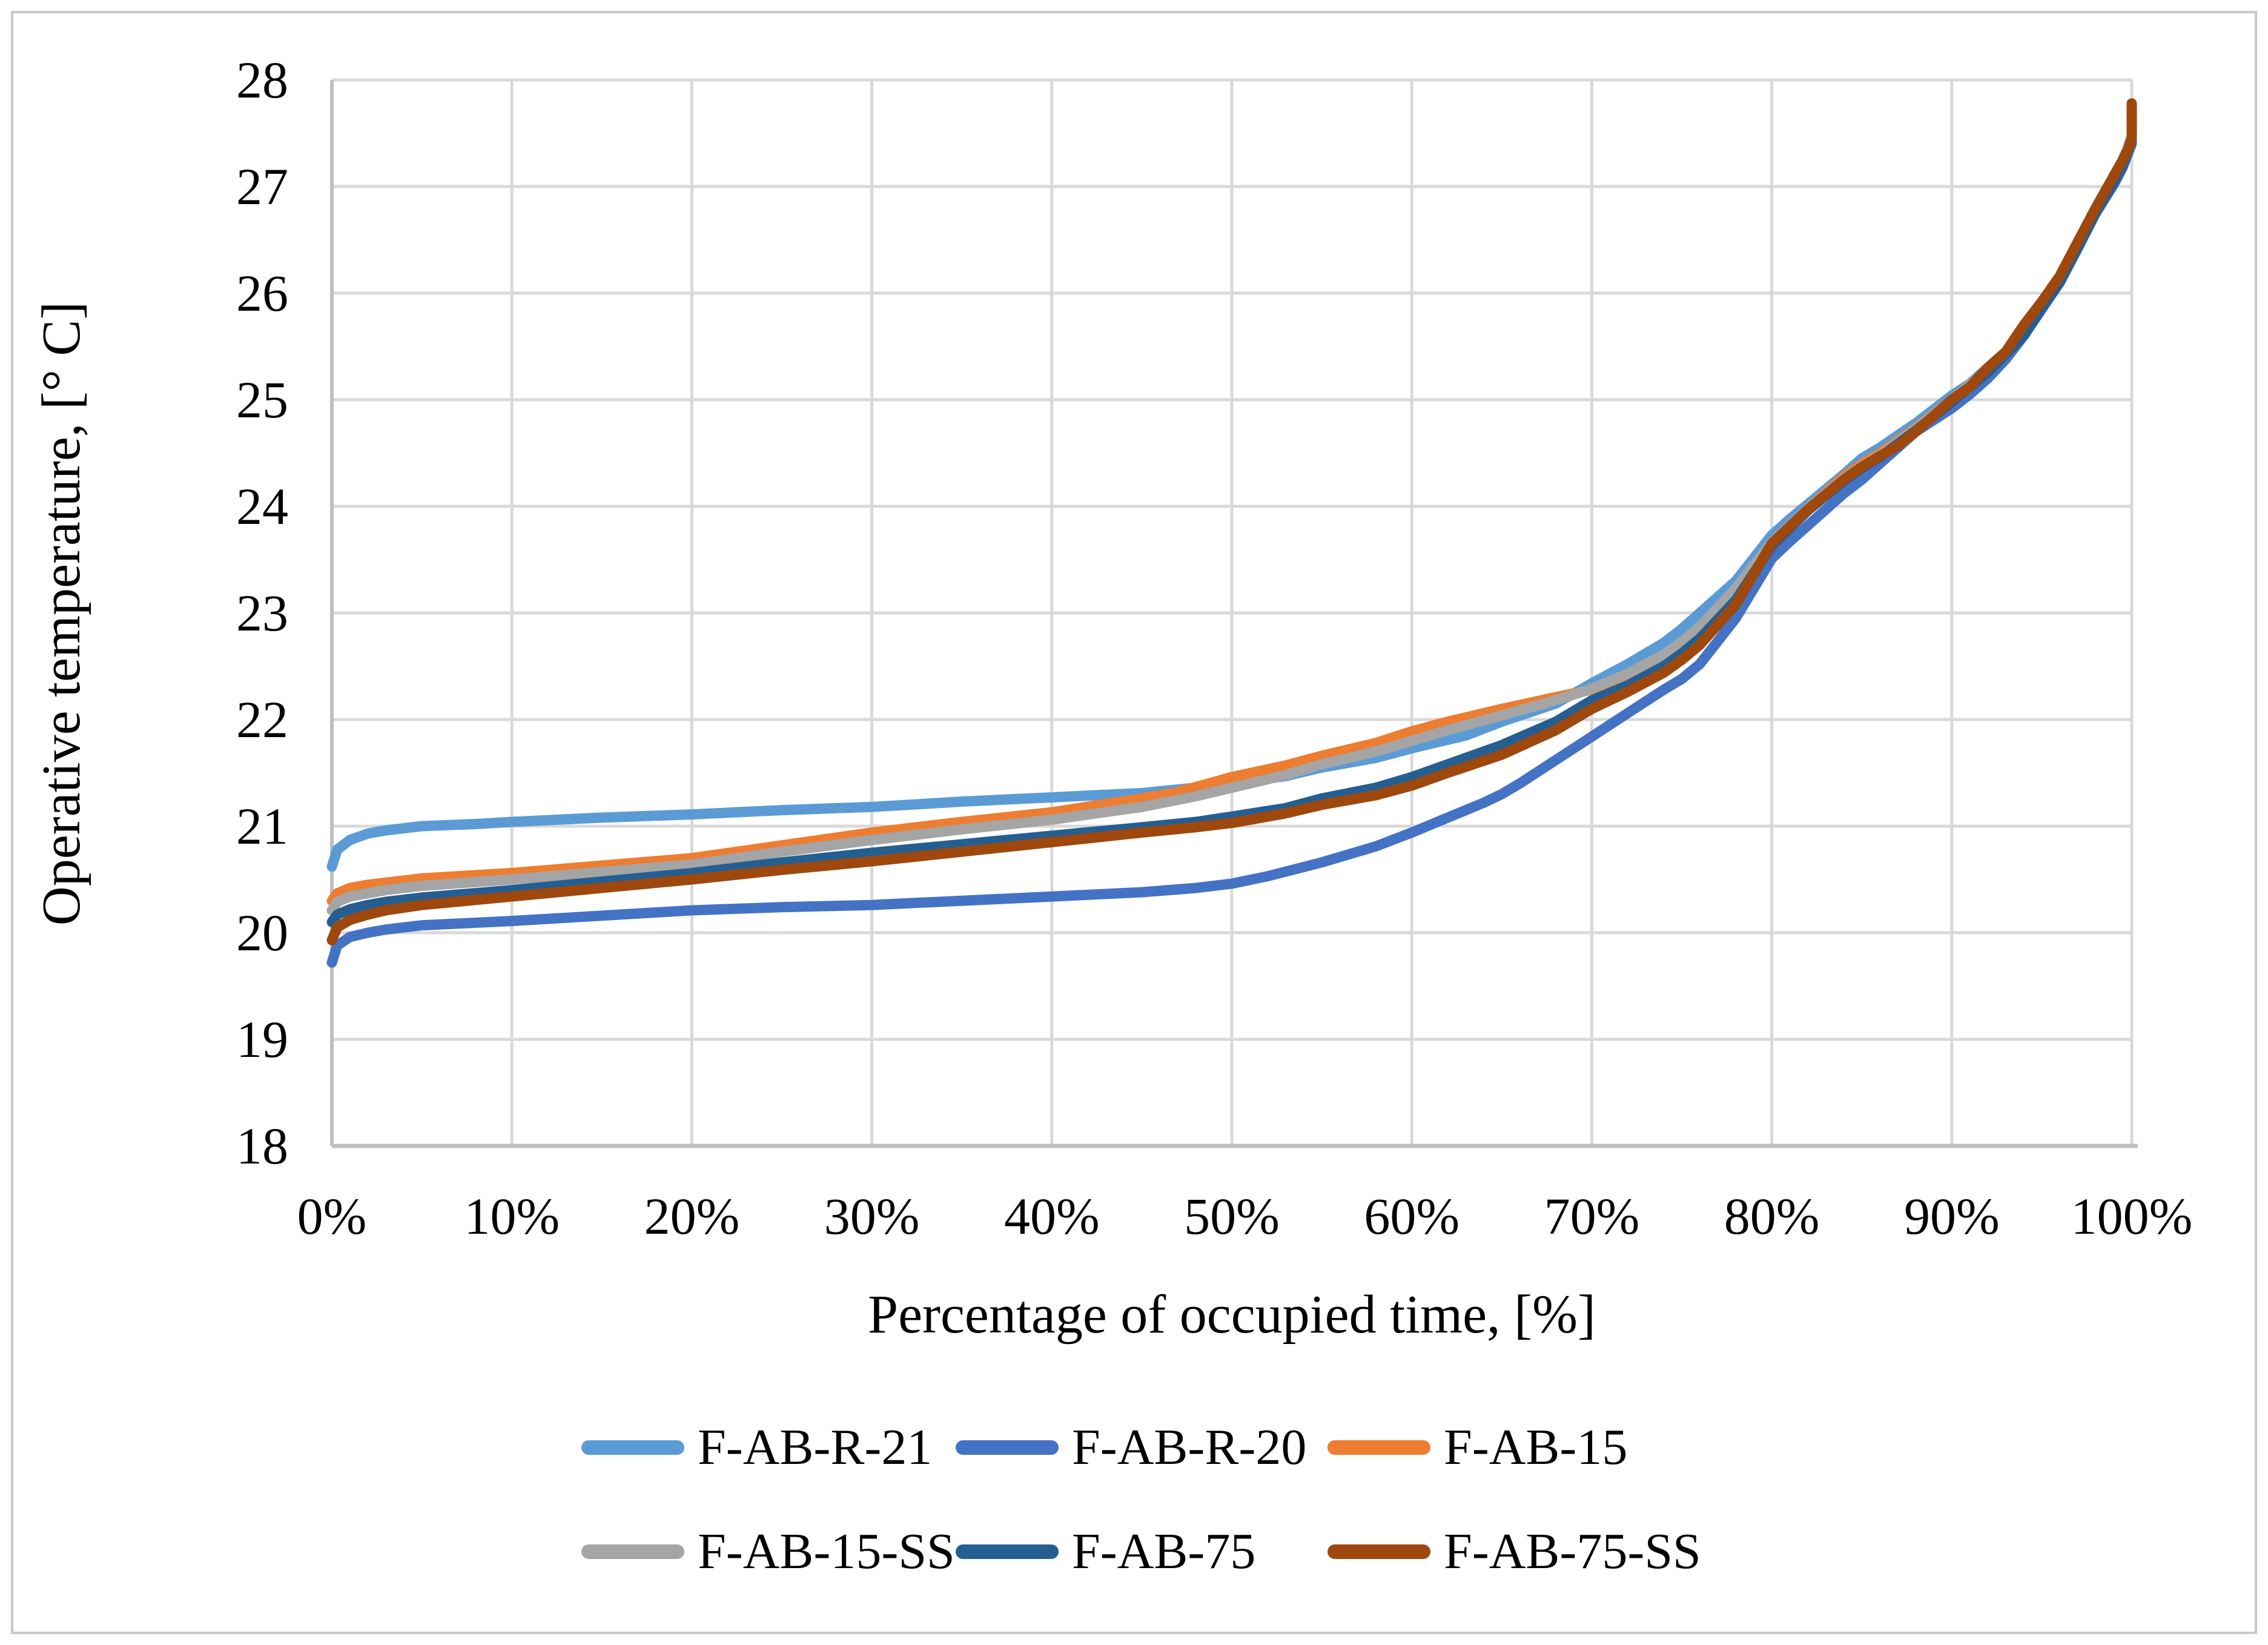  I want to click on legend-item-f-ab-75-ss: F-AB-75-SS, so click(1514, 1551).